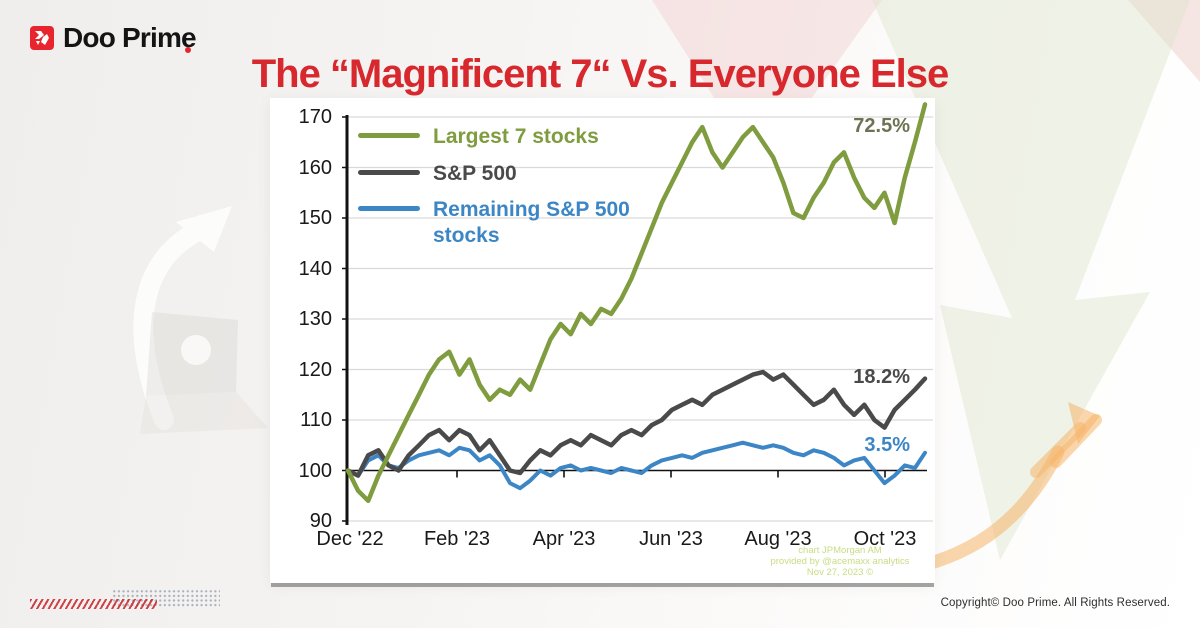 The image size is (1200, 628). Describe the element at coordinates (315, 470) in the screenshot. I see `y-tick-label: 100` at that location.